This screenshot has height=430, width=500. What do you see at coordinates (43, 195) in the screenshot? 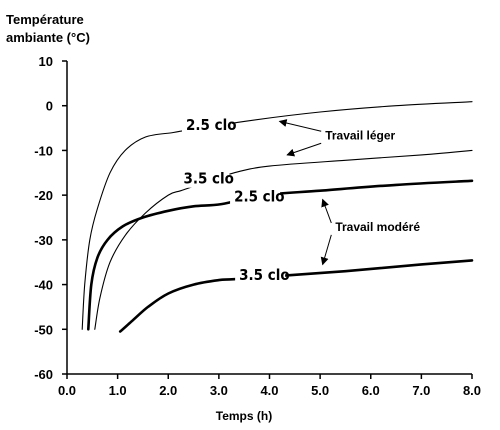
I see `y-tick-label: -20` at bounding box center [43, 195].